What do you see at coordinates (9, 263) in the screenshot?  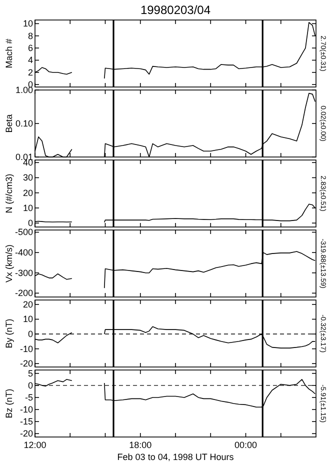 I see `y-axis-title: Vx (km/s)` at bounding box center [9, 263].